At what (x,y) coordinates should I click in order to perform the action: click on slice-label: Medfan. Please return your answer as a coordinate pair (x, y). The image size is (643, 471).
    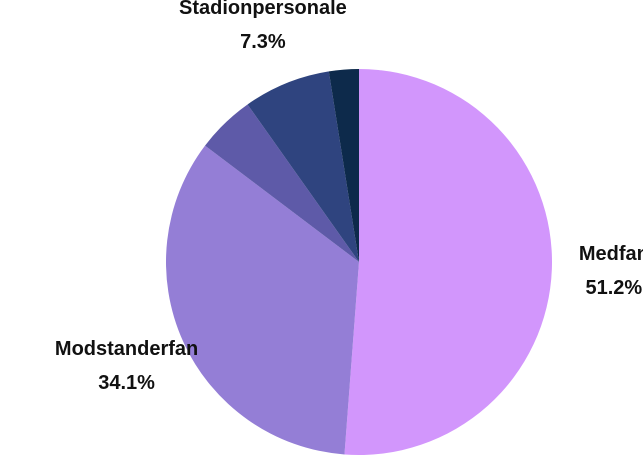
    Looking at the image, I should click on (611, 254).